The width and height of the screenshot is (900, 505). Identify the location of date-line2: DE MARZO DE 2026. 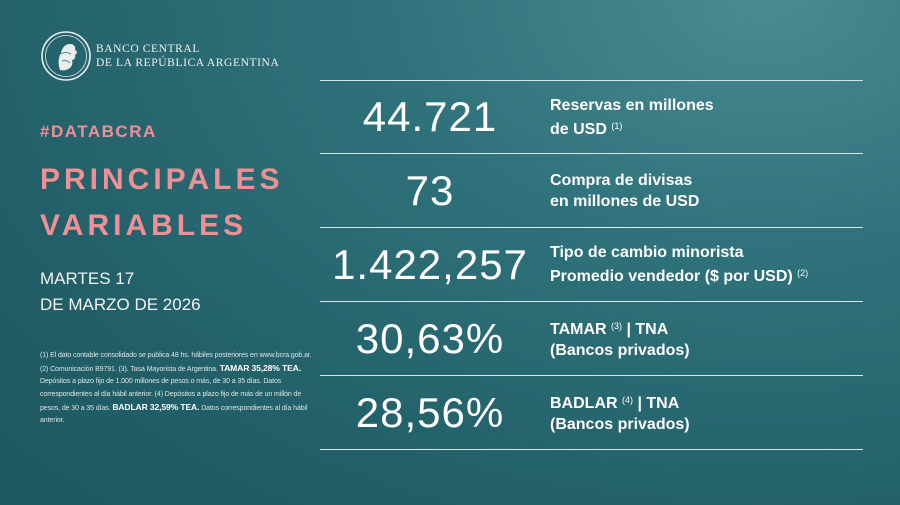
(120, 304).